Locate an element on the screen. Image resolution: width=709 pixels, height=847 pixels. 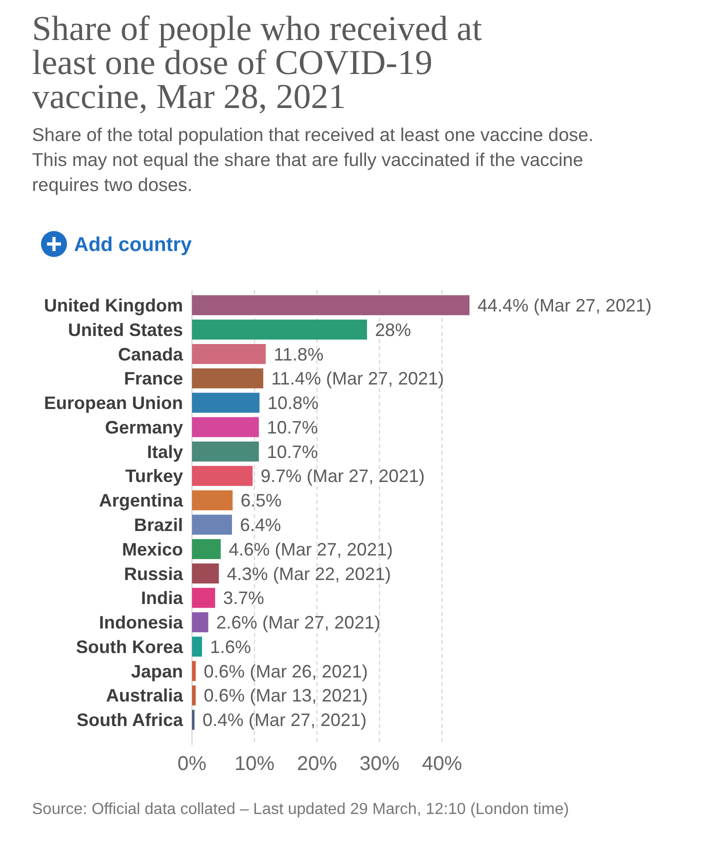
data-label: 9.7% (Mar 27, 2021) is located at coordinates (342, 476).